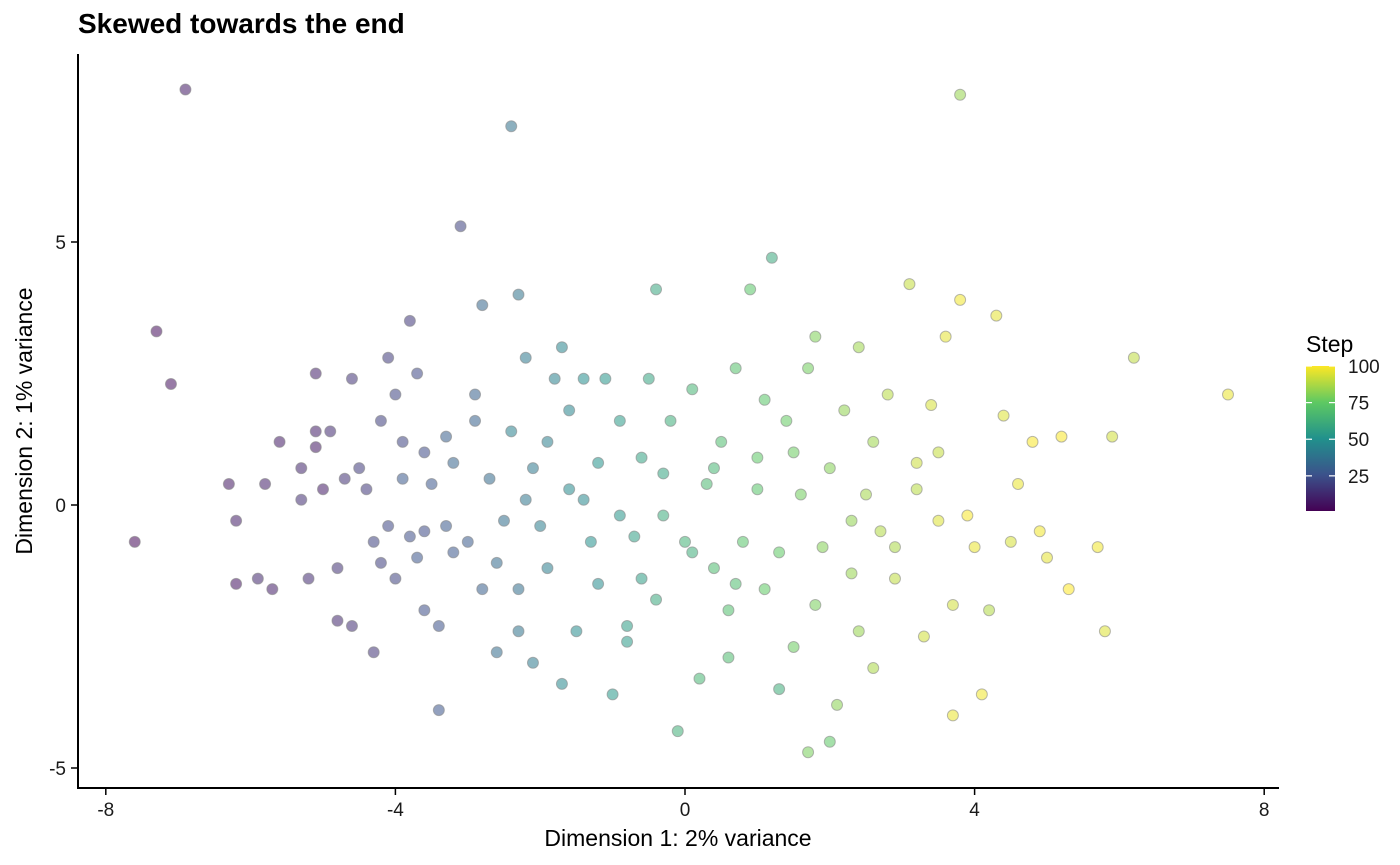 The image size is (1400, 865). Describe the element at coordinates (677, 838) in the screenshot. I see `x-axis-label: Dimension 1: 2% variance` at that location.